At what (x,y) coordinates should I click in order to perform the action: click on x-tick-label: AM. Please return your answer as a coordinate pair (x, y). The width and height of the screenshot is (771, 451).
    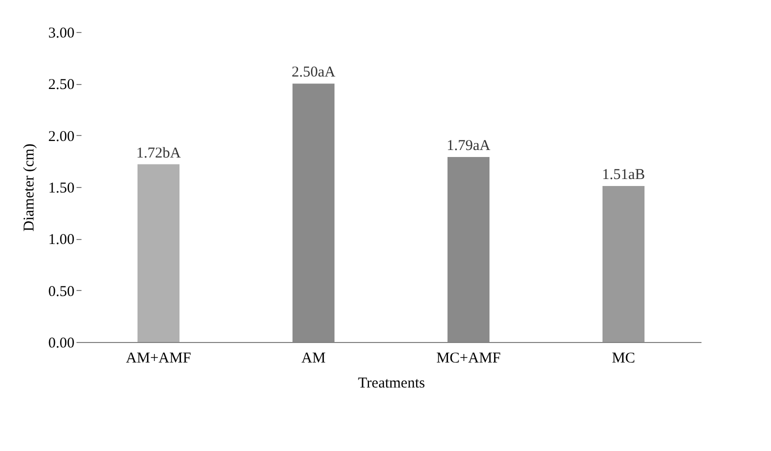
    Looking at the image, I should click on (313, 358).